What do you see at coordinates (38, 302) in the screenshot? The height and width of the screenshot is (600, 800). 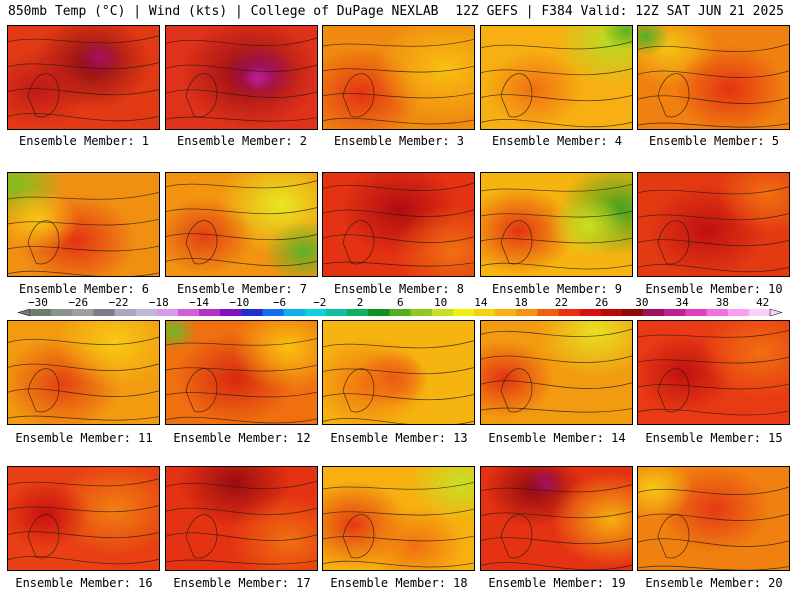 I see `colorbar-tick-label: −30` at bounding box center [38, 302].